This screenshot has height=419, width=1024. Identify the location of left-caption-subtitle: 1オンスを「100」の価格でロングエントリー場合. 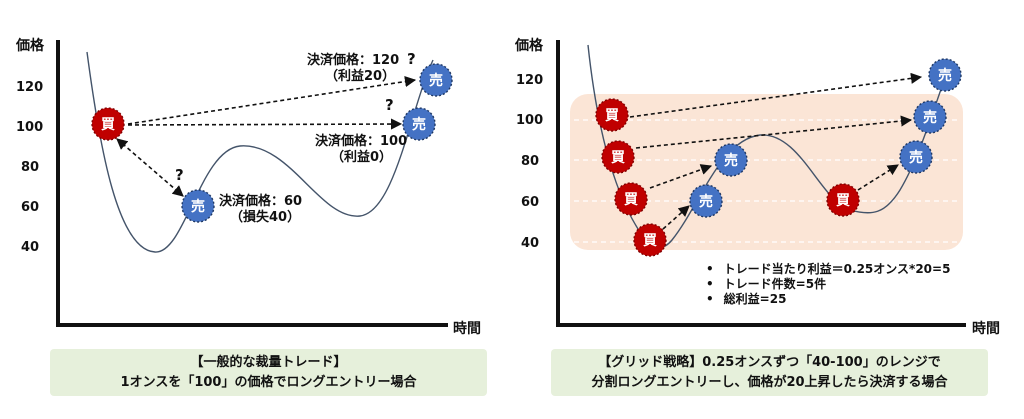
(268, 382).